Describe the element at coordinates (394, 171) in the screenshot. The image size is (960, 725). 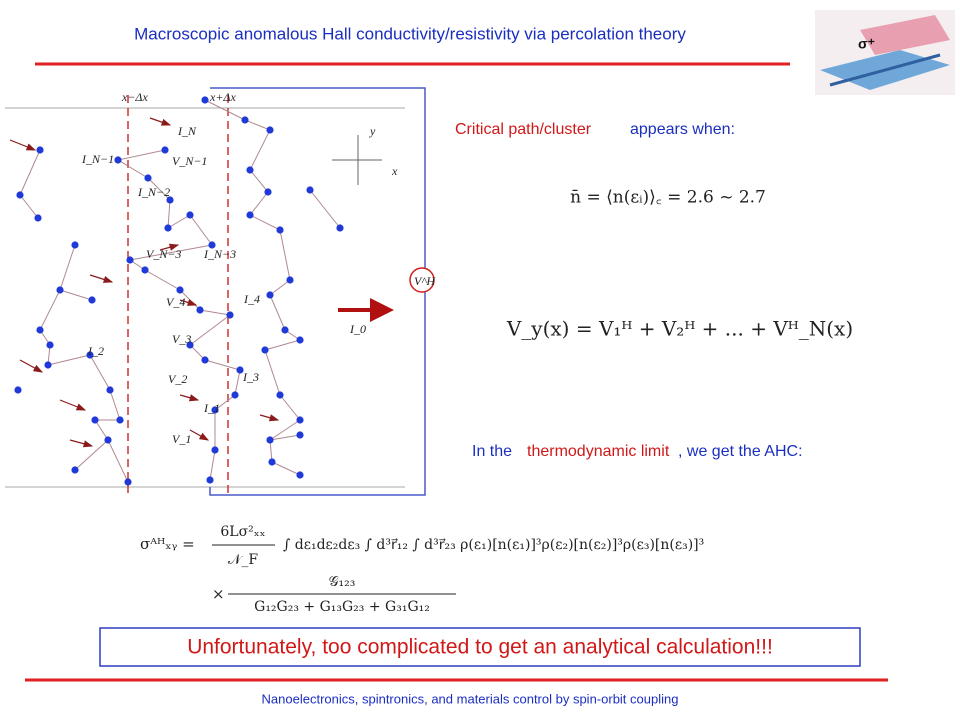
I see `diagram-label: x` at that location.